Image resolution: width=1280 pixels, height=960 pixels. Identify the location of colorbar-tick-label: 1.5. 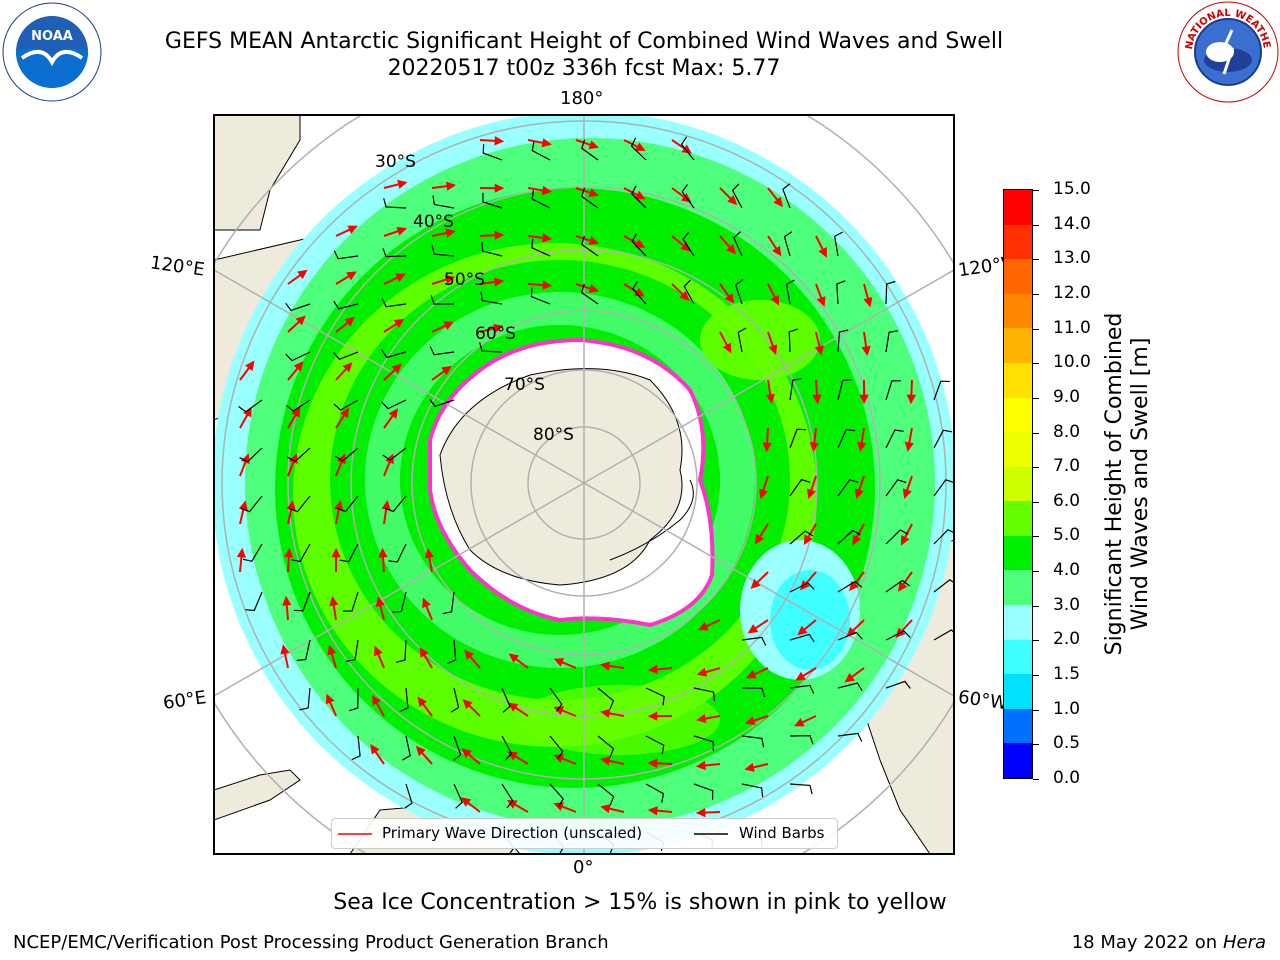
(1067, 674).